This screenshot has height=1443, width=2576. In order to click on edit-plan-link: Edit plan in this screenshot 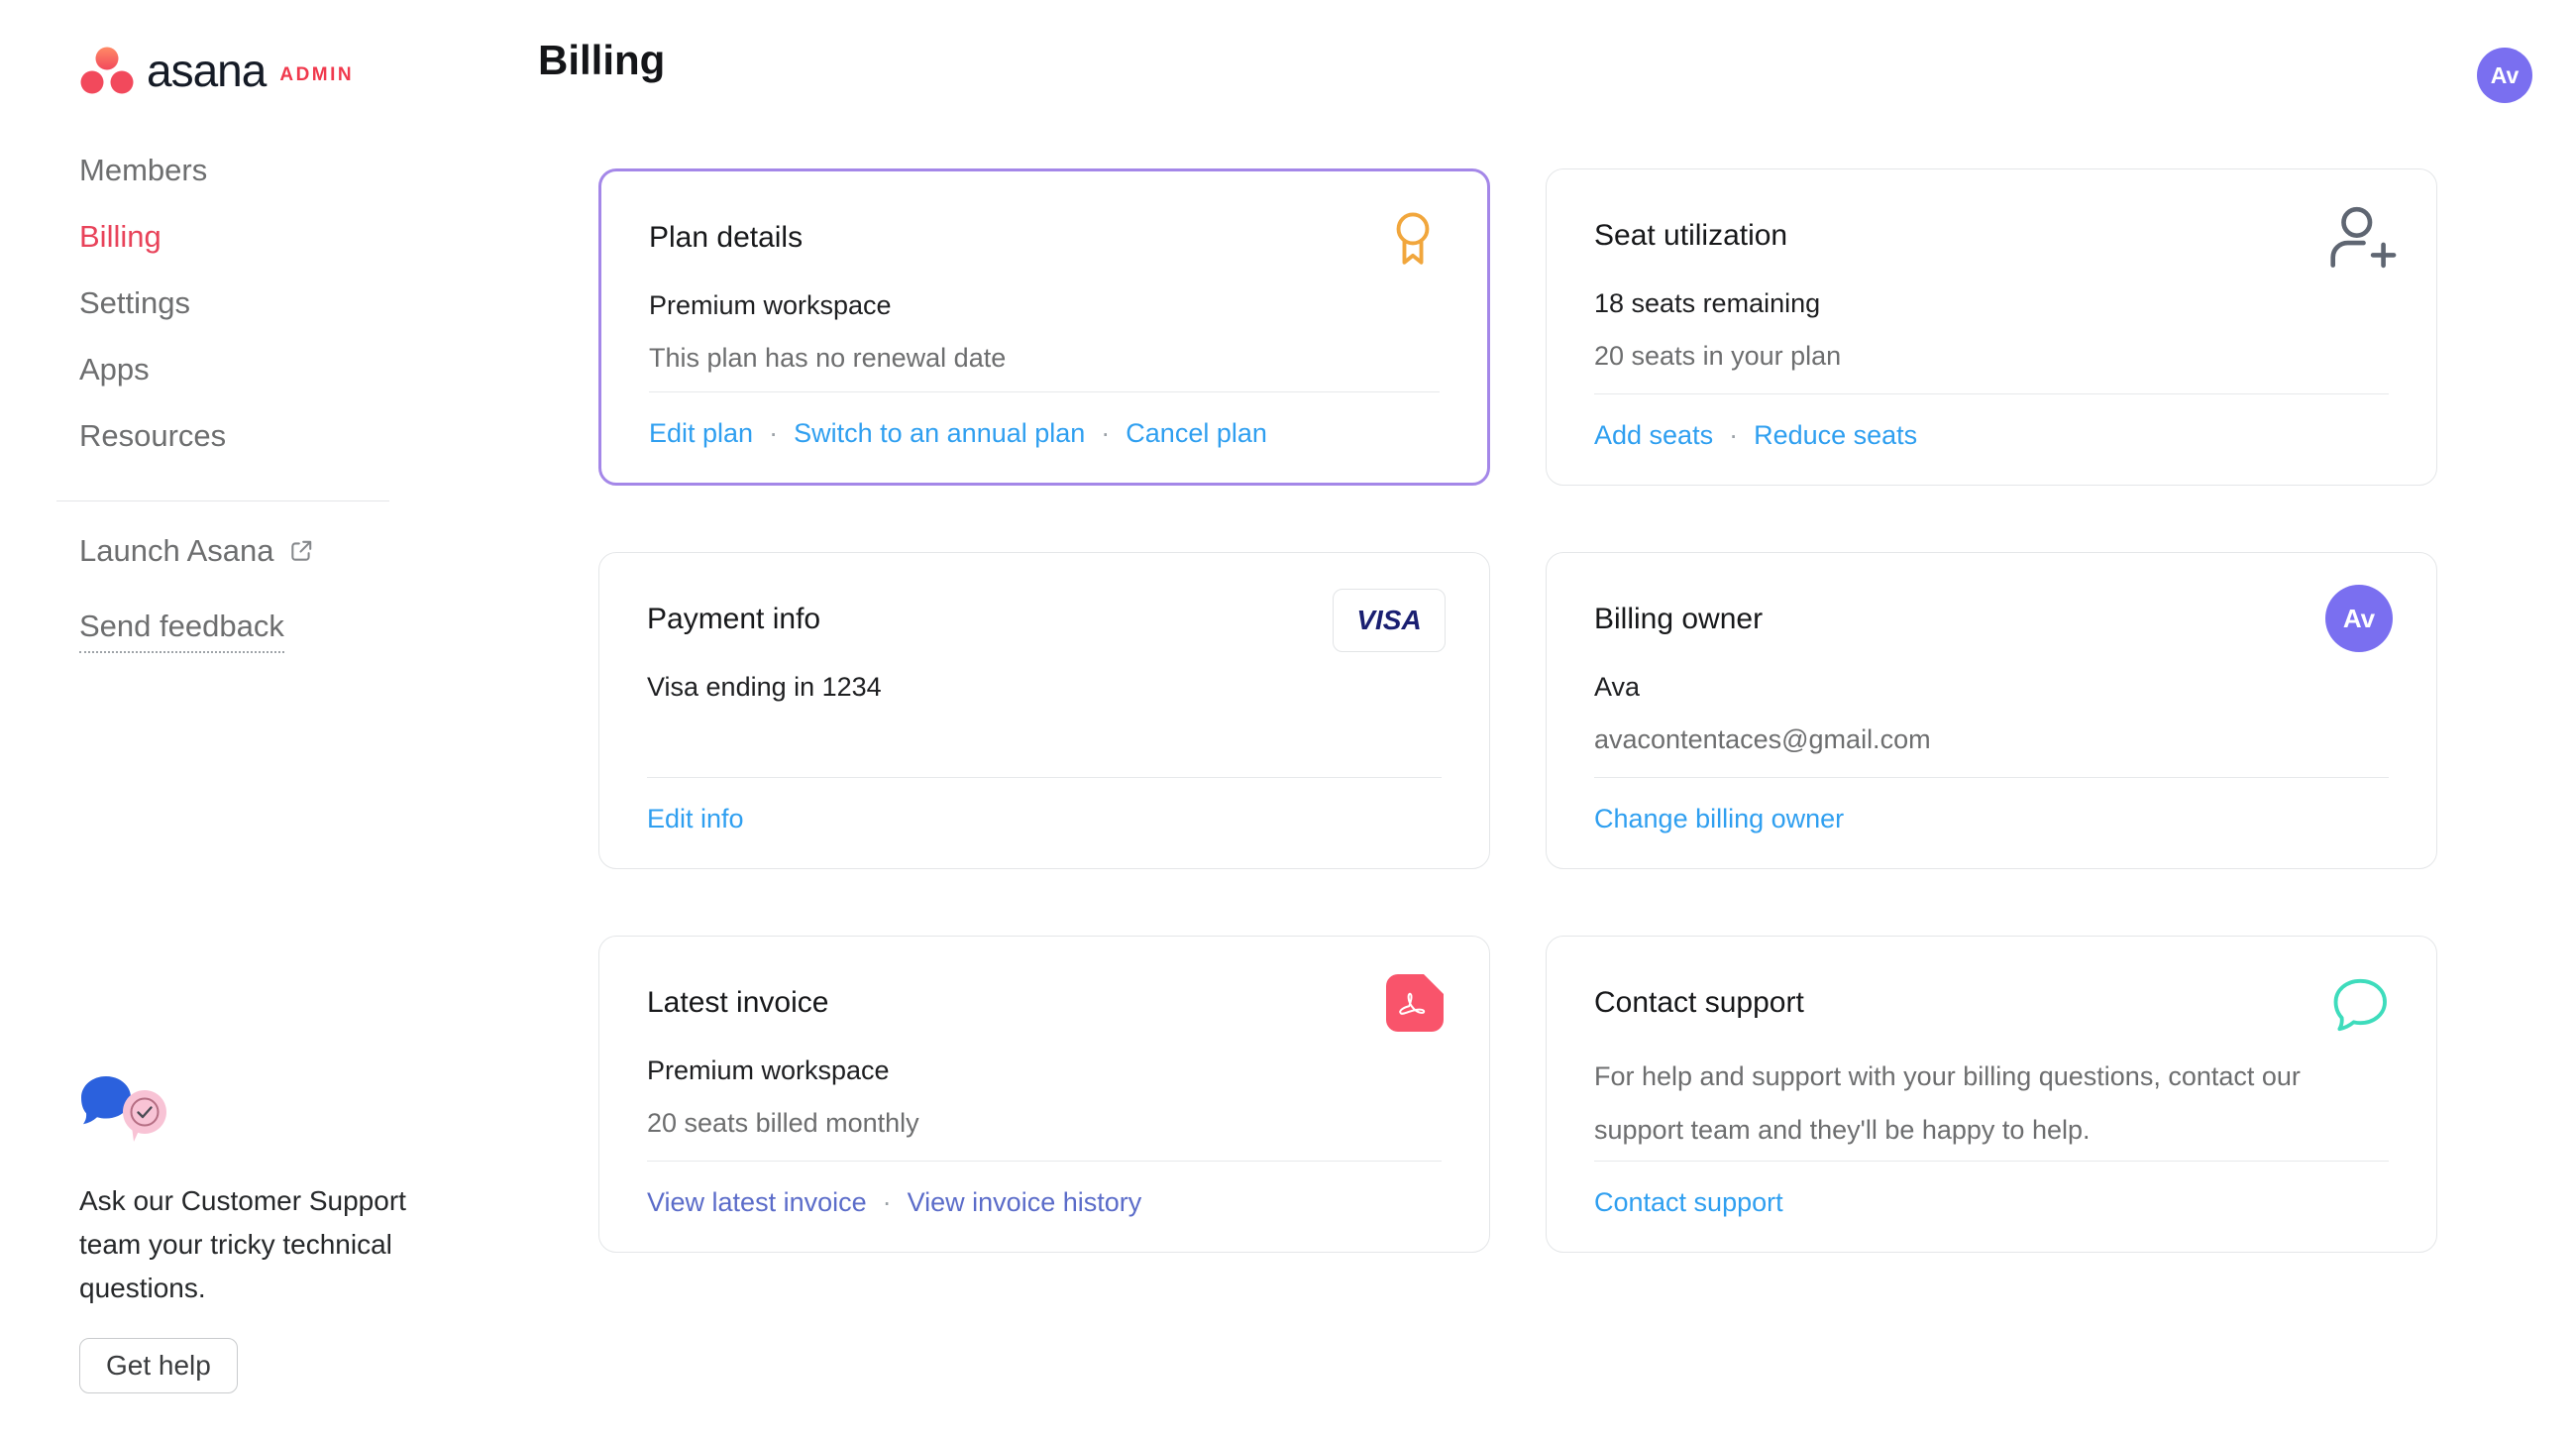, I will do `click(701, 433)`.